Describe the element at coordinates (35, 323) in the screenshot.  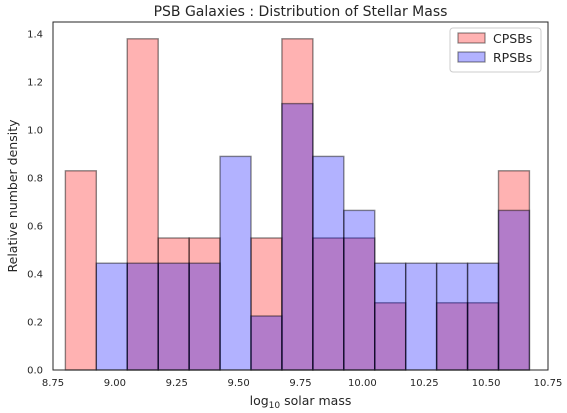
I see `y-tick-label: 0.2` at that location.